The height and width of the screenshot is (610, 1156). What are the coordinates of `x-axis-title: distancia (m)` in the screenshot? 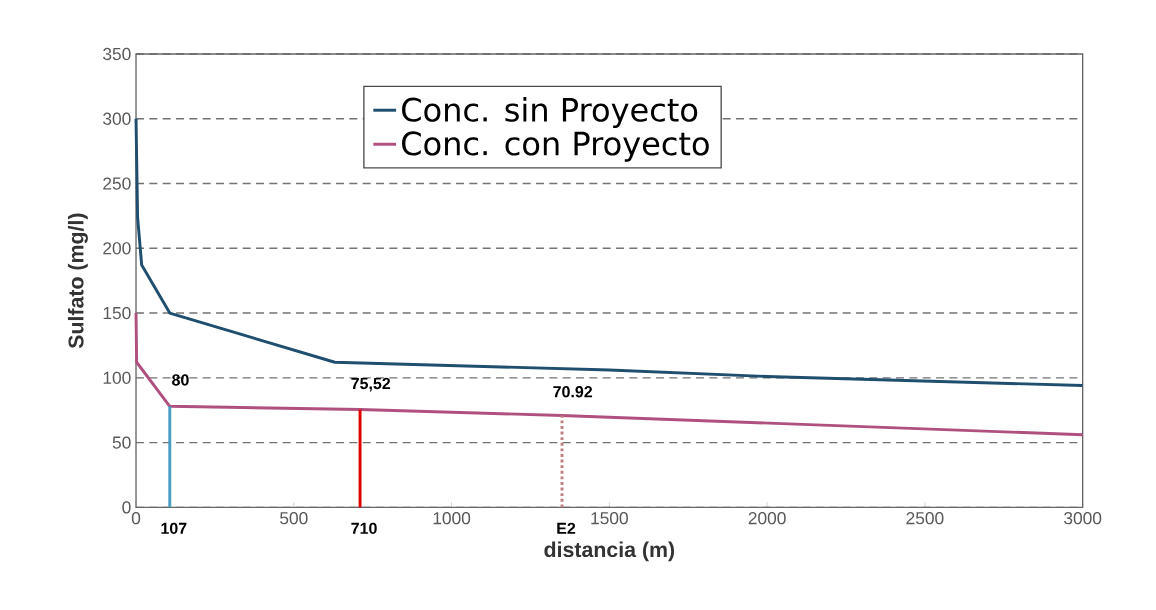 It's located at (609, 551).